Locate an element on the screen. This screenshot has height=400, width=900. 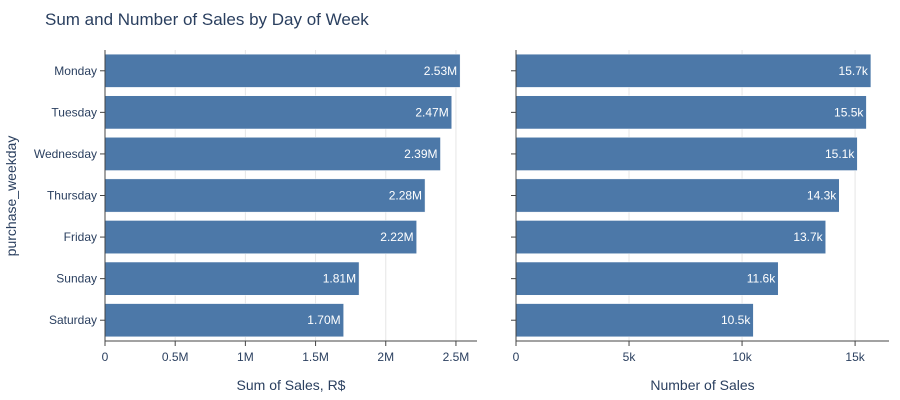
bar-sum-of-sales-wednesday is located at coordinates (272, 154).